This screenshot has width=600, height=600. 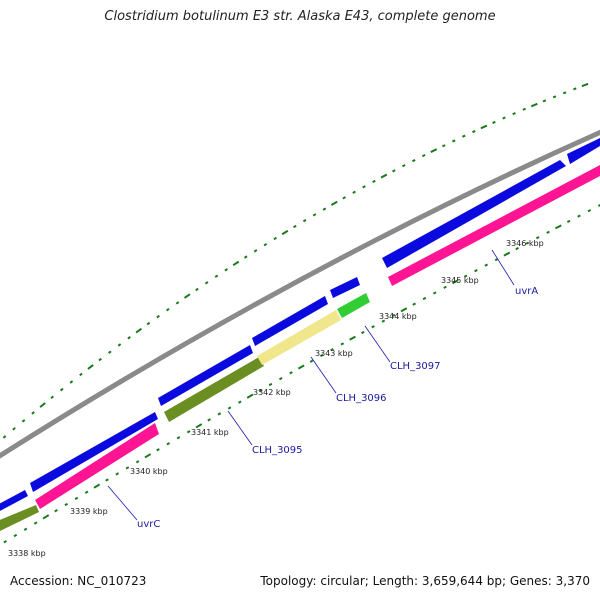 I want to click on tick-label-3338: 3338 kbp, so click(x=27, y=553).